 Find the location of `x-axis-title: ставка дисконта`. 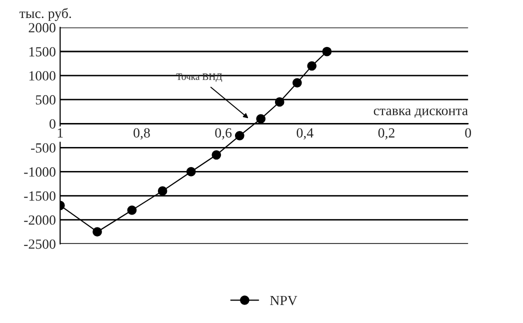

x-axis-title: ставка дисконта is located at coordinates (421, 113).